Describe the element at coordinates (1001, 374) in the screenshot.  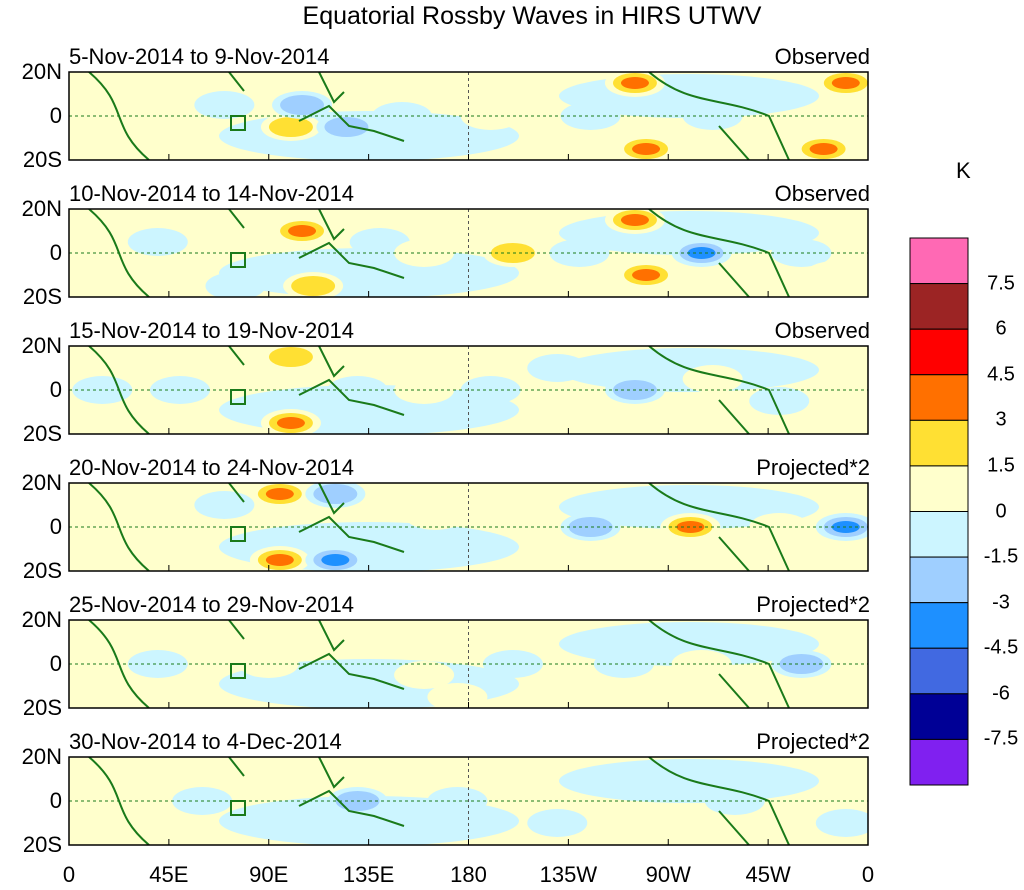
I see `colorbar-label: 4.5` at that location.